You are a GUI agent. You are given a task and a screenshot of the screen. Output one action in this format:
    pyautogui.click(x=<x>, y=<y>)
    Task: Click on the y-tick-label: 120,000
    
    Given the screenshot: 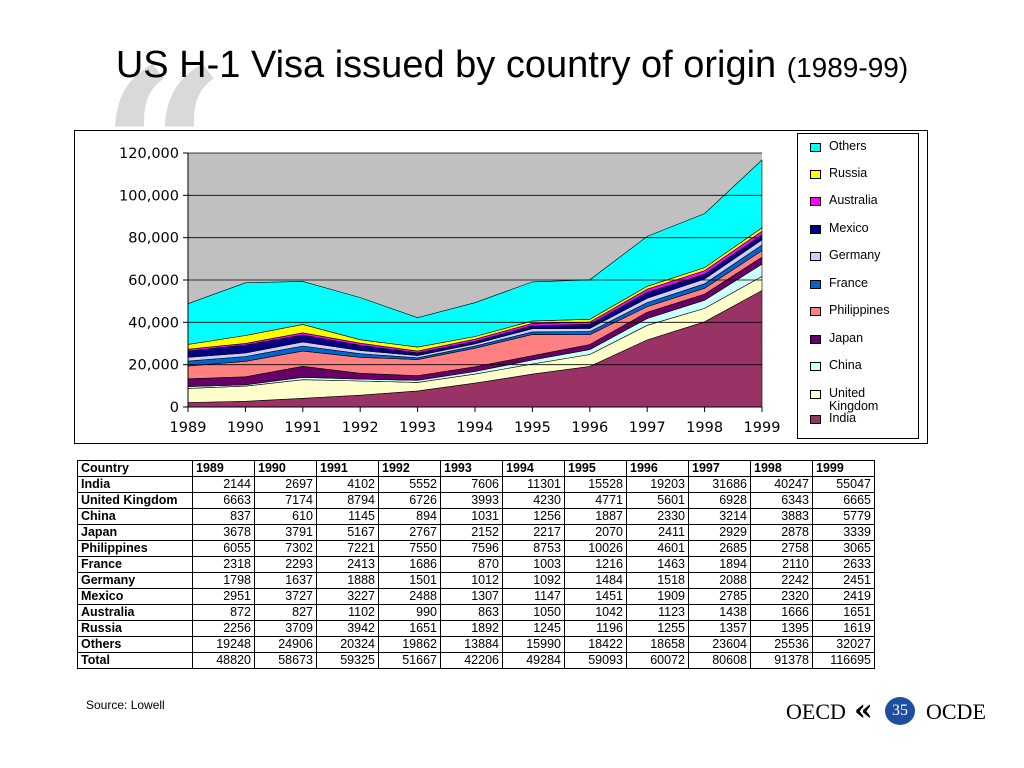 What is the action you would take?
    pyautogui.click(x=149, y=154)
    